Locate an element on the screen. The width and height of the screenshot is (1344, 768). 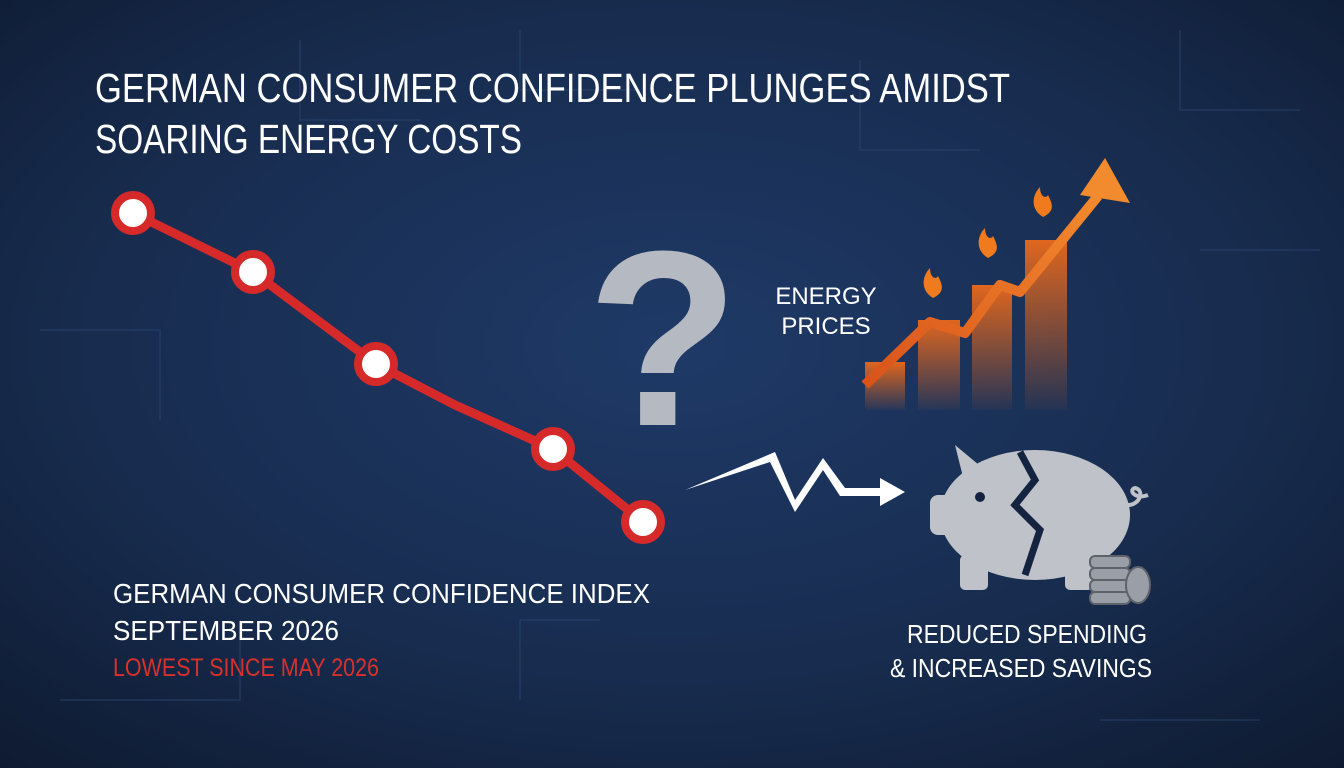
index-name: GERMAN CONSUMER CONFIDENCE INDEX is located at coordinates (381, 593).